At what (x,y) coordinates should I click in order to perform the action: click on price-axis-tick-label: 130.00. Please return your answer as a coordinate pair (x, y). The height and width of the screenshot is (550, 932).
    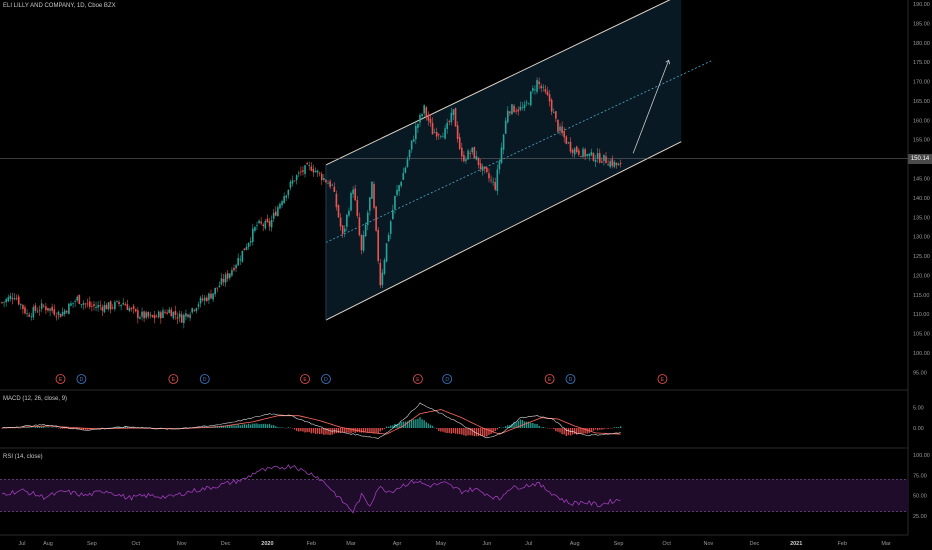
    Looking at the image, I should click on (921, 238).